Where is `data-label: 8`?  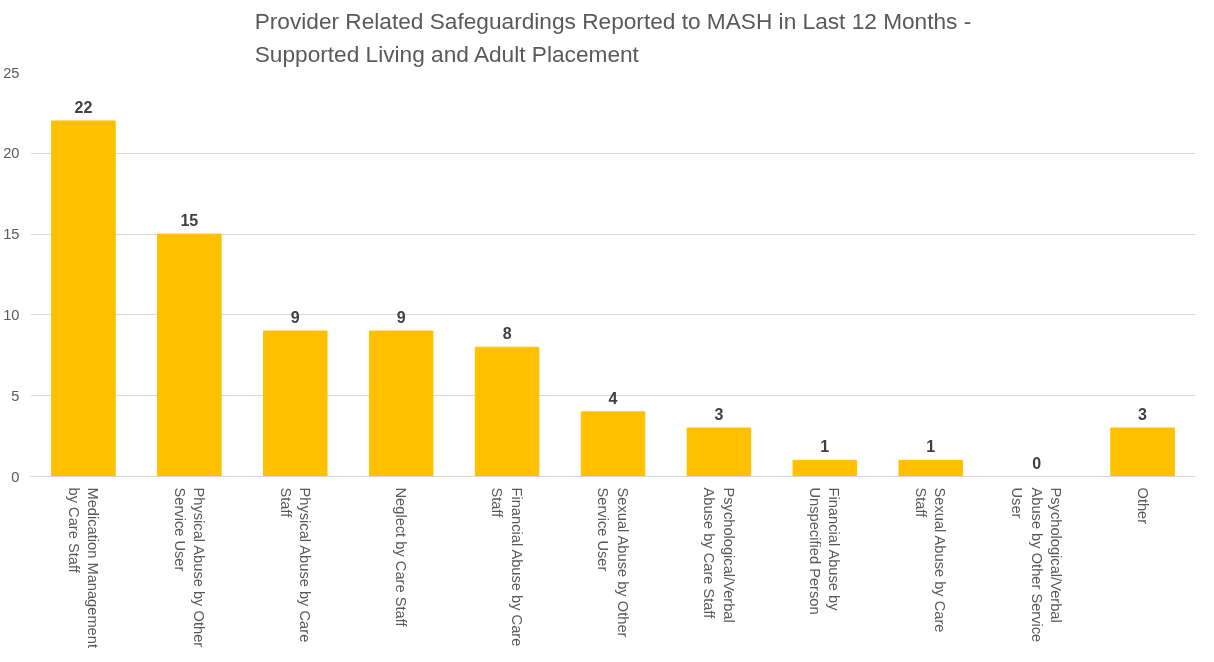 data-label: 8 is located at coordinates (507, 334).